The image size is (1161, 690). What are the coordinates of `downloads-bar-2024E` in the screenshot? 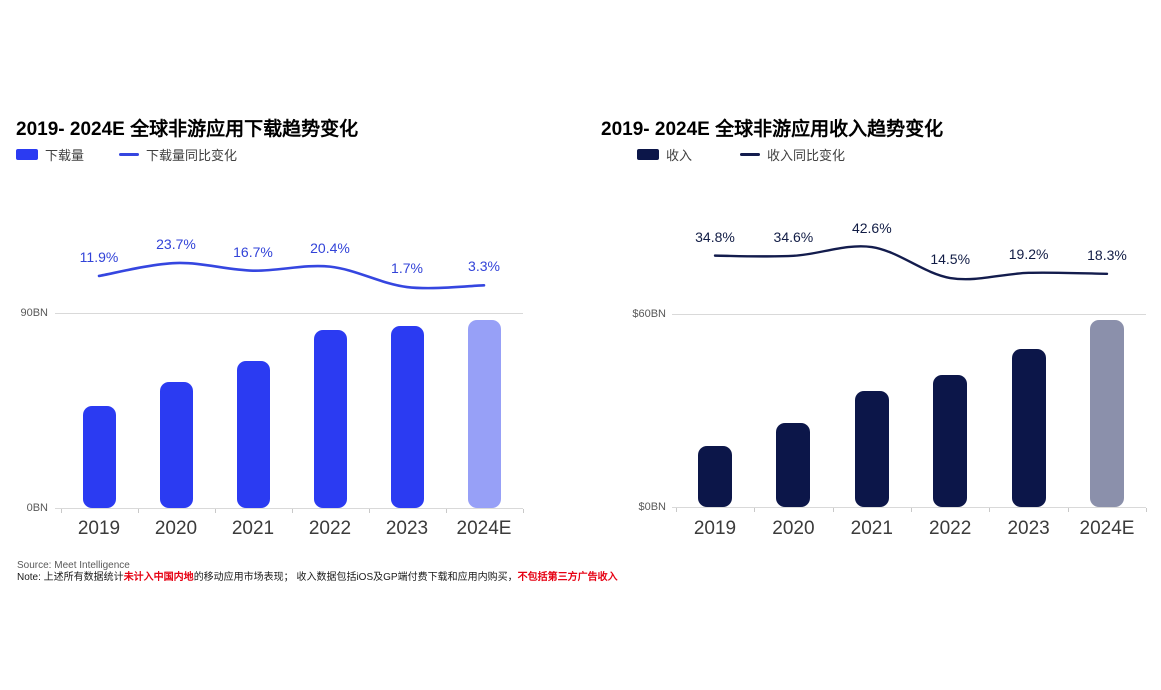 It's located at (484, 413).